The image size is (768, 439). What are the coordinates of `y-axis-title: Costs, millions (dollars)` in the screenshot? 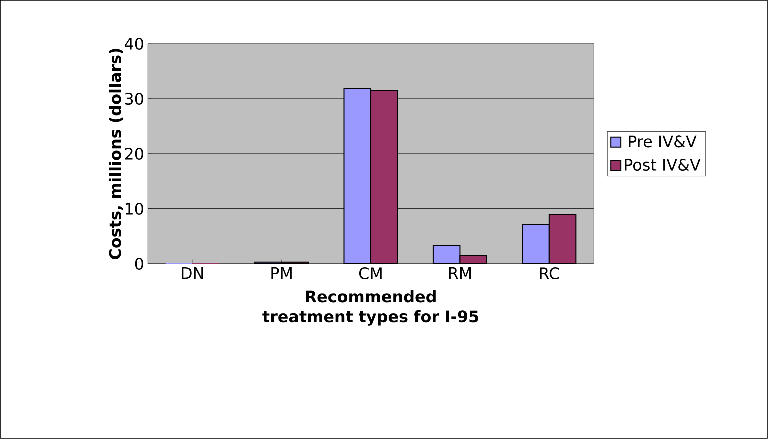 It's located at (116, 154).